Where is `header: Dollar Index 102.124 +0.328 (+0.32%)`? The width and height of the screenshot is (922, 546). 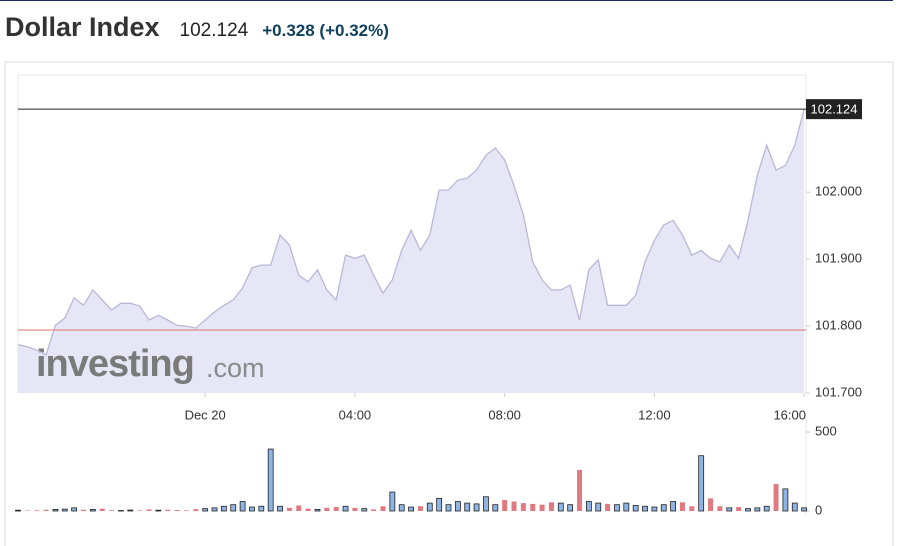
header: Dollar Index 102.124 +0.328 (+0.32%) is located at coordinates (197, 27).